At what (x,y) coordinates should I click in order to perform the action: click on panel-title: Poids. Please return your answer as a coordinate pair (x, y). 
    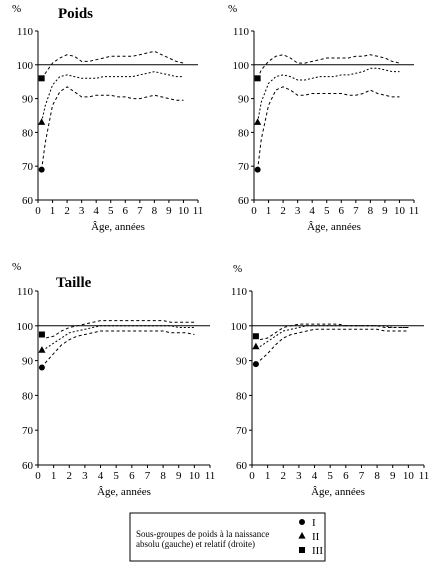
    Looking at the image, I should click on (75, 14).